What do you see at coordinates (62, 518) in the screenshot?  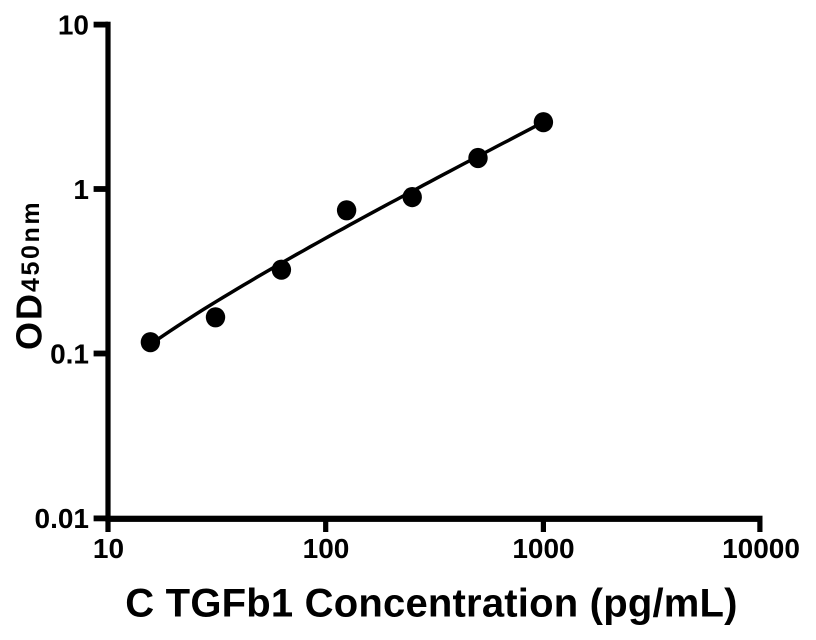 I see `svg-text: 0.01` at bounding box center [62, 518].